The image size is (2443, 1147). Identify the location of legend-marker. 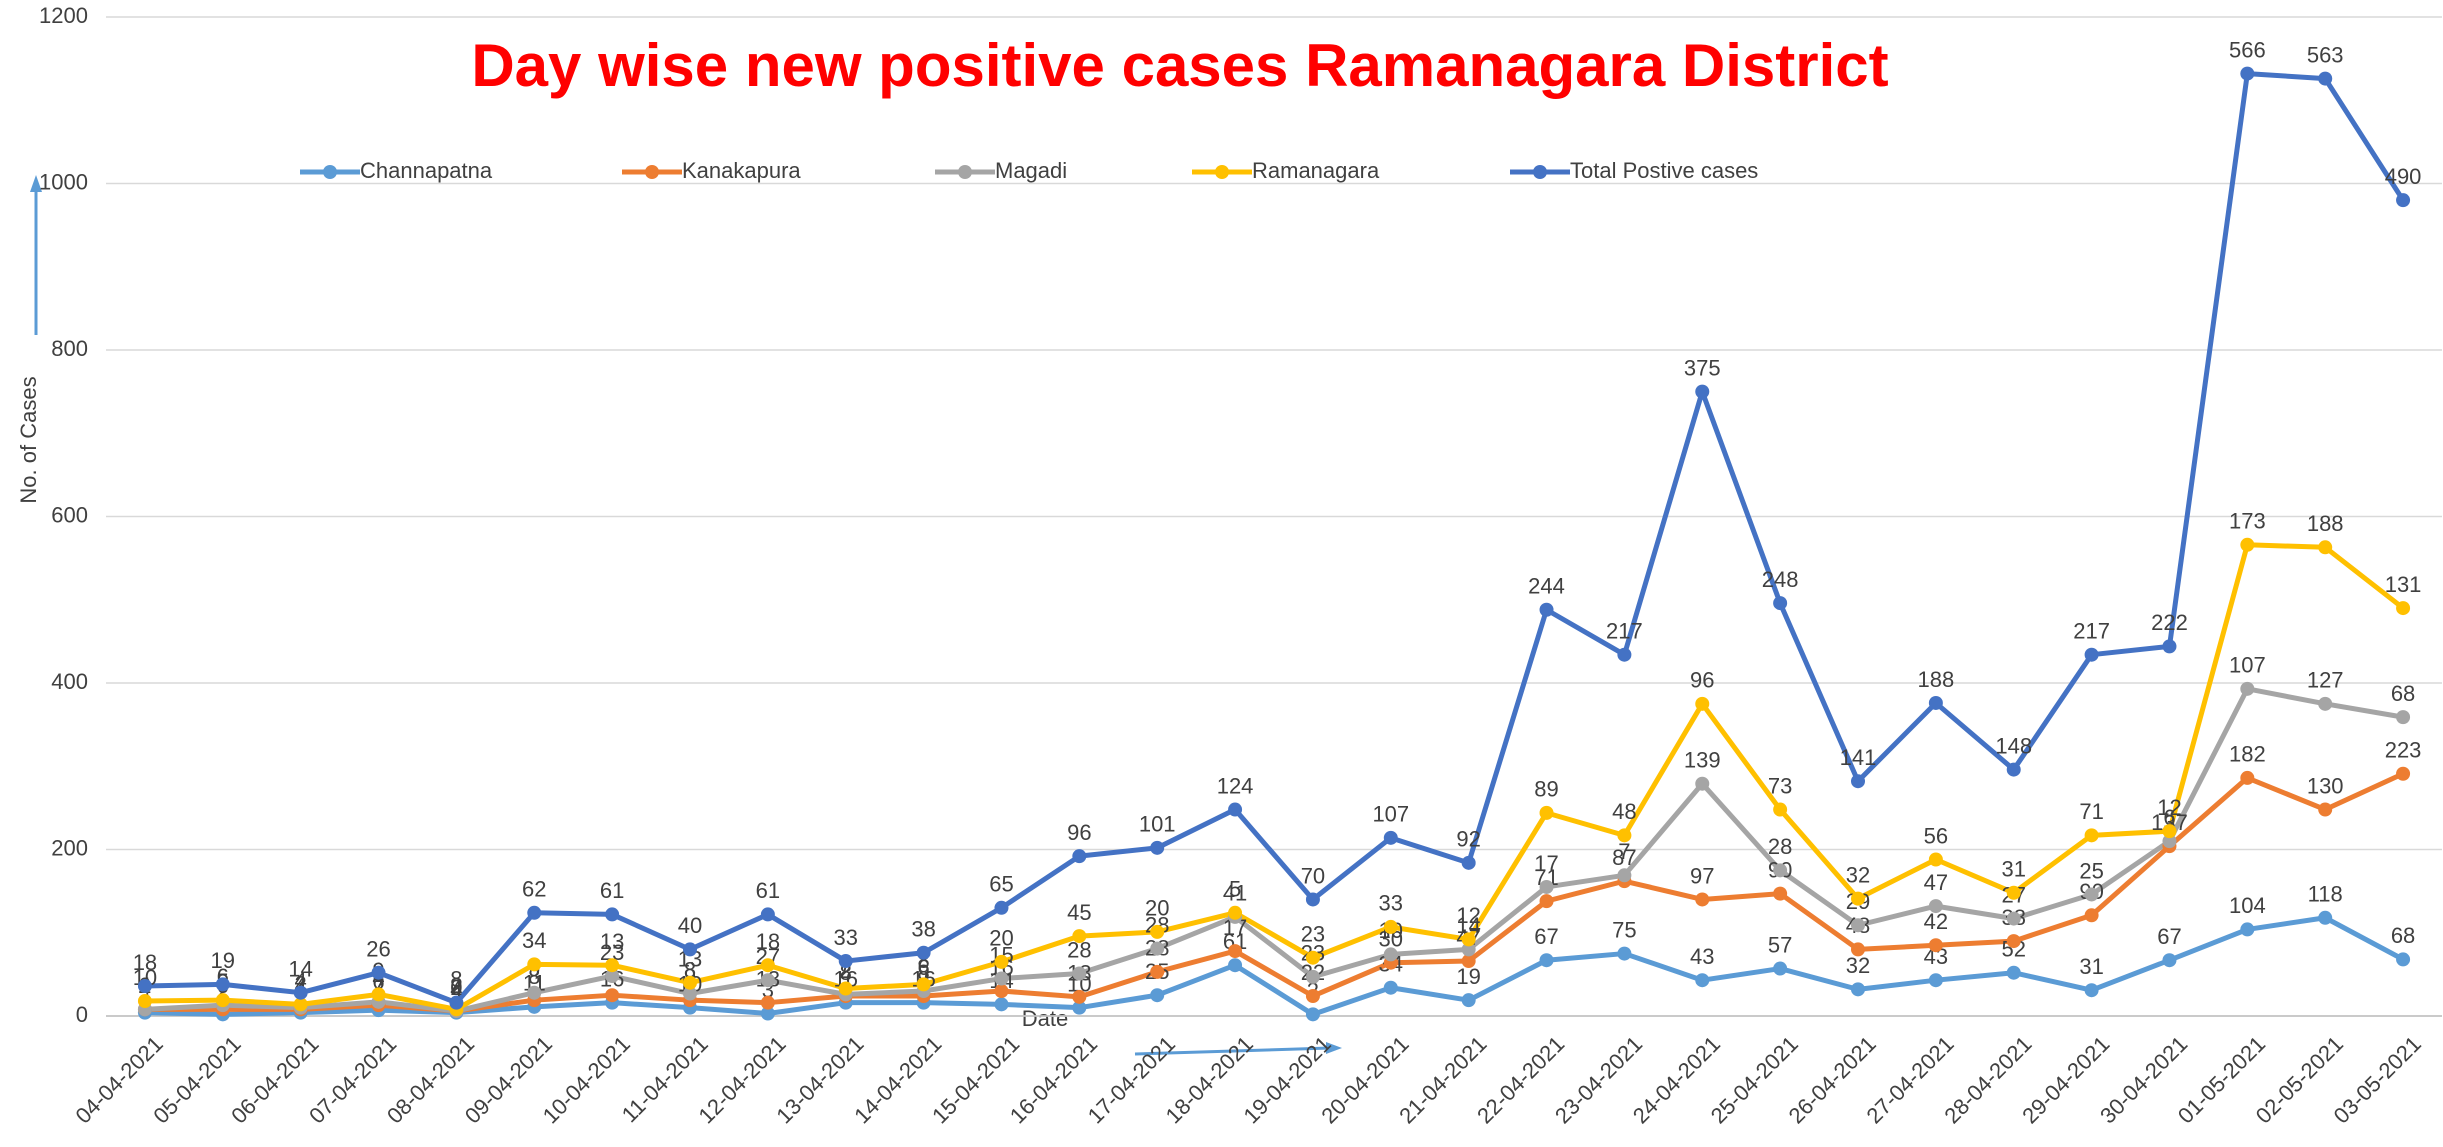
(1540, 172).